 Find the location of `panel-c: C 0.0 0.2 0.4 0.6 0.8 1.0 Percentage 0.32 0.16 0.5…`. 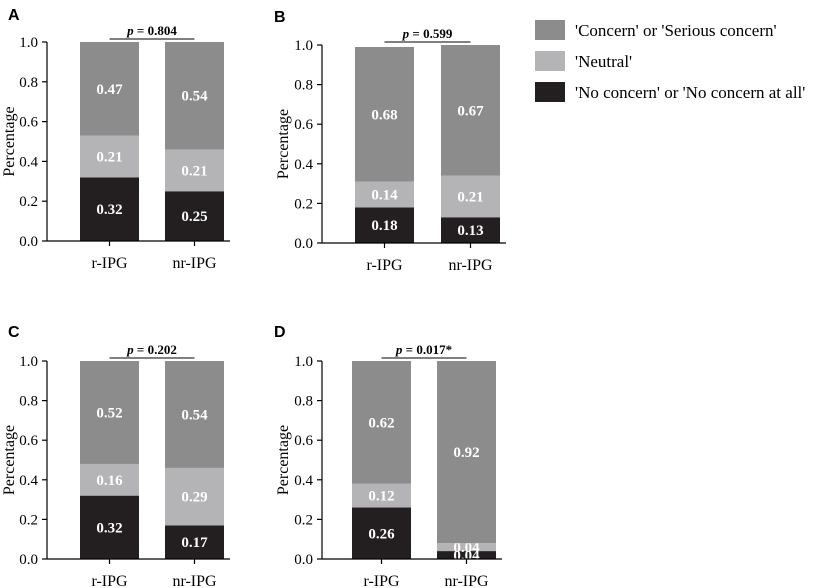

panel-c: C 0.0 0.2 0.4 0.6 0.8 1.0 Percentage 0.32 0.16 0.5… is located at coordinates (115, 456).